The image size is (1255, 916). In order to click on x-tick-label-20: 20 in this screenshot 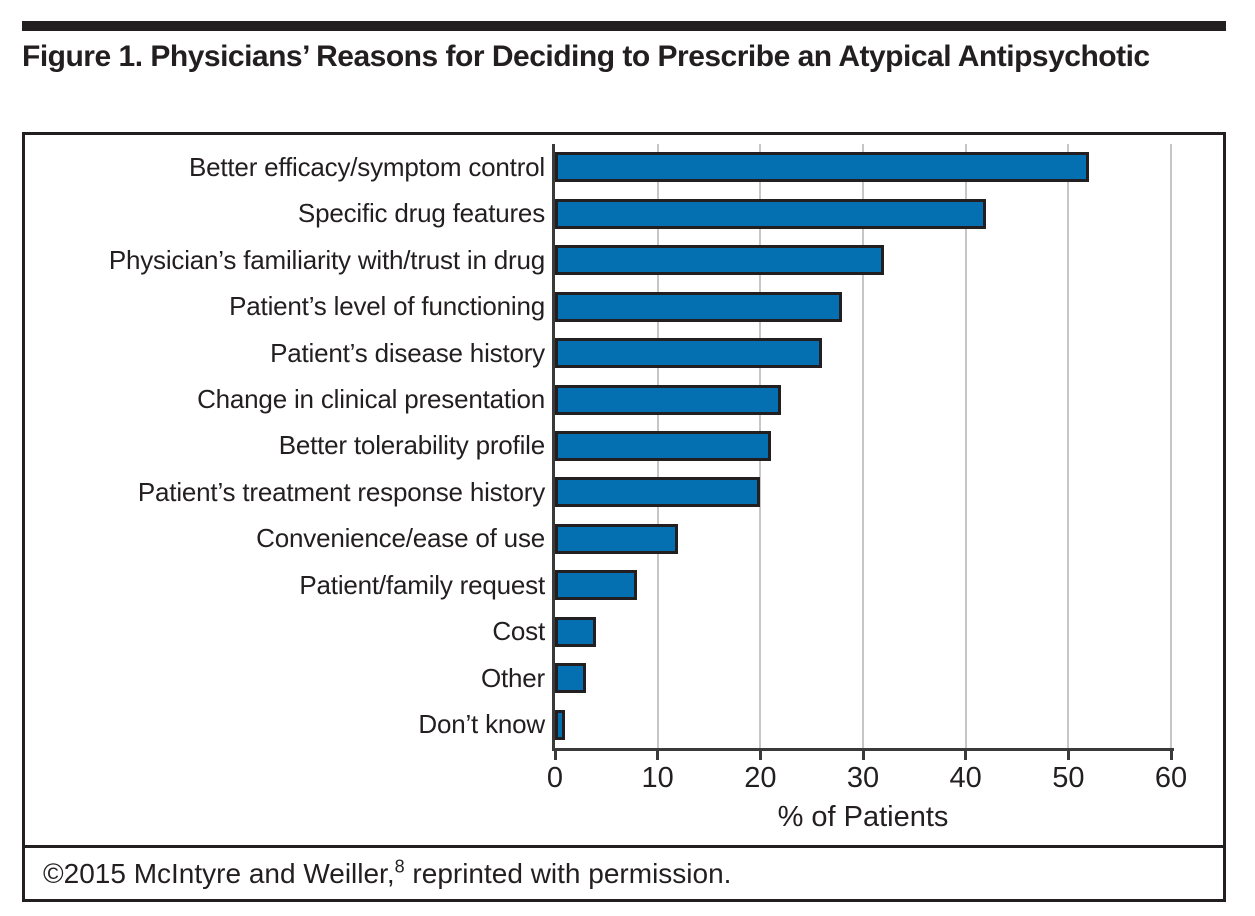, I will do `click(760, 778)`.